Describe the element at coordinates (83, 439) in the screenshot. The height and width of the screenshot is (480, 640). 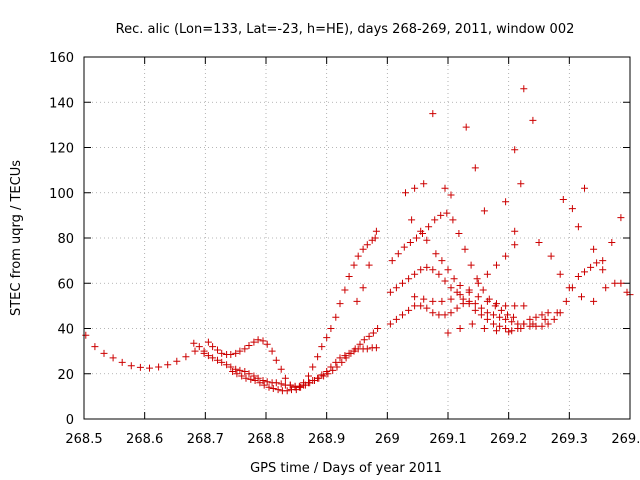
I see `x-tick-label: 268.5` at that location.